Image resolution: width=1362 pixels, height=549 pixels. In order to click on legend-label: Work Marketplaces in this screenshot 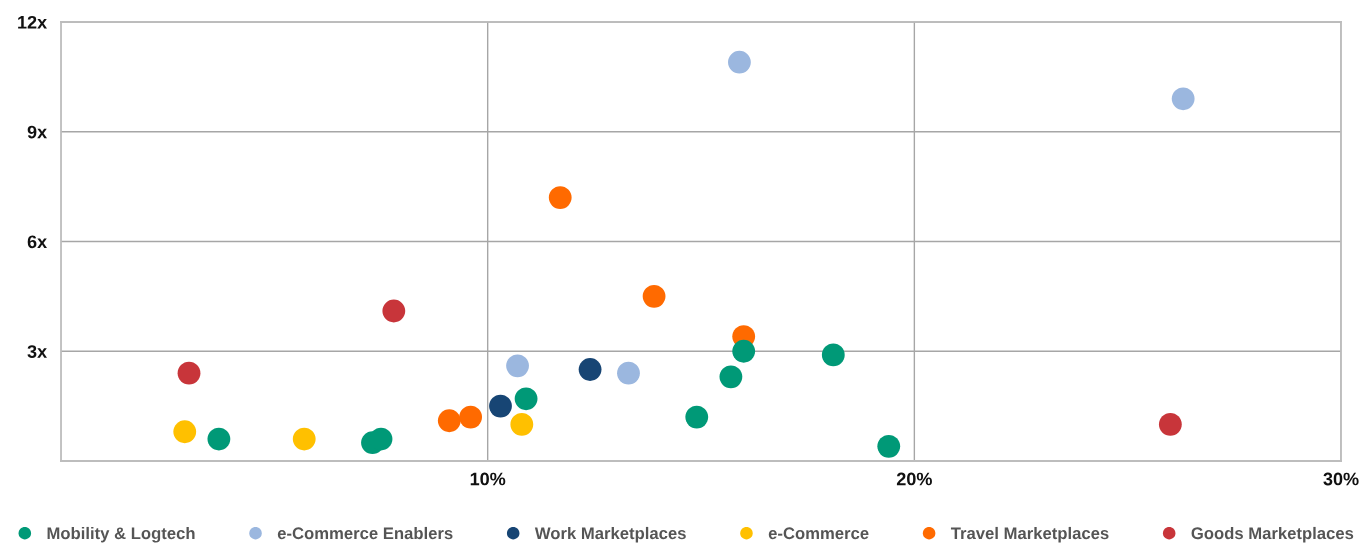, I will do `click(610, 534)`.